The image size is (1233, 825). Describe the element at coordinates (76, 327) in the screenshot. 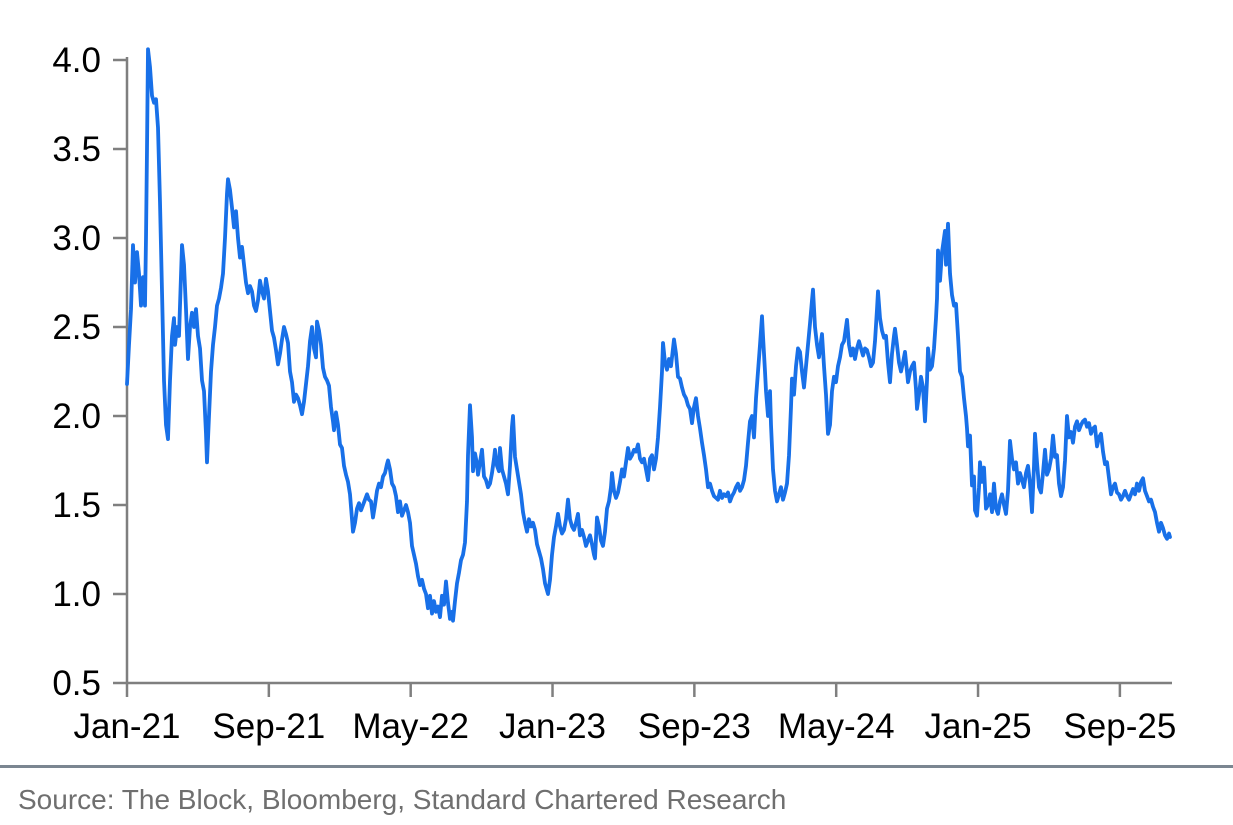

I see `y-tick-label: 2.5` at that location.